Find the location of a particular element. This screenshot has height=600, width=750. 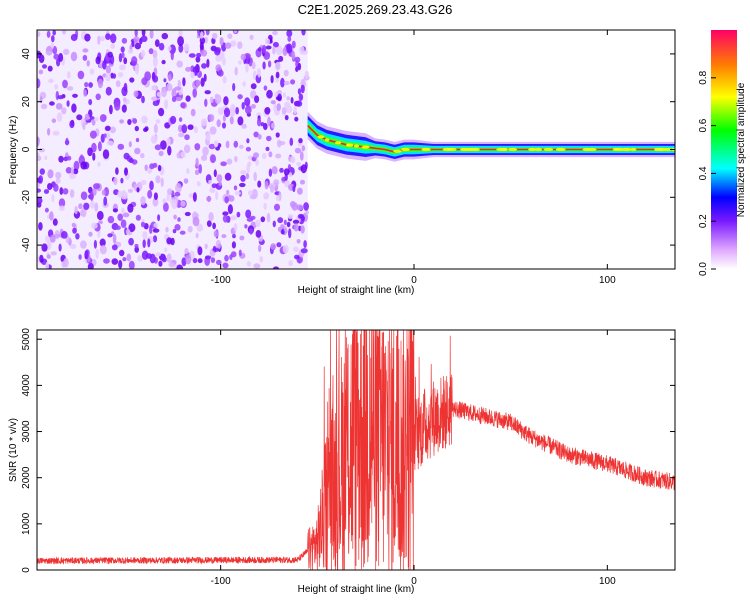

snr-y-tick-label: 0 is located at coordinates (26, 570).